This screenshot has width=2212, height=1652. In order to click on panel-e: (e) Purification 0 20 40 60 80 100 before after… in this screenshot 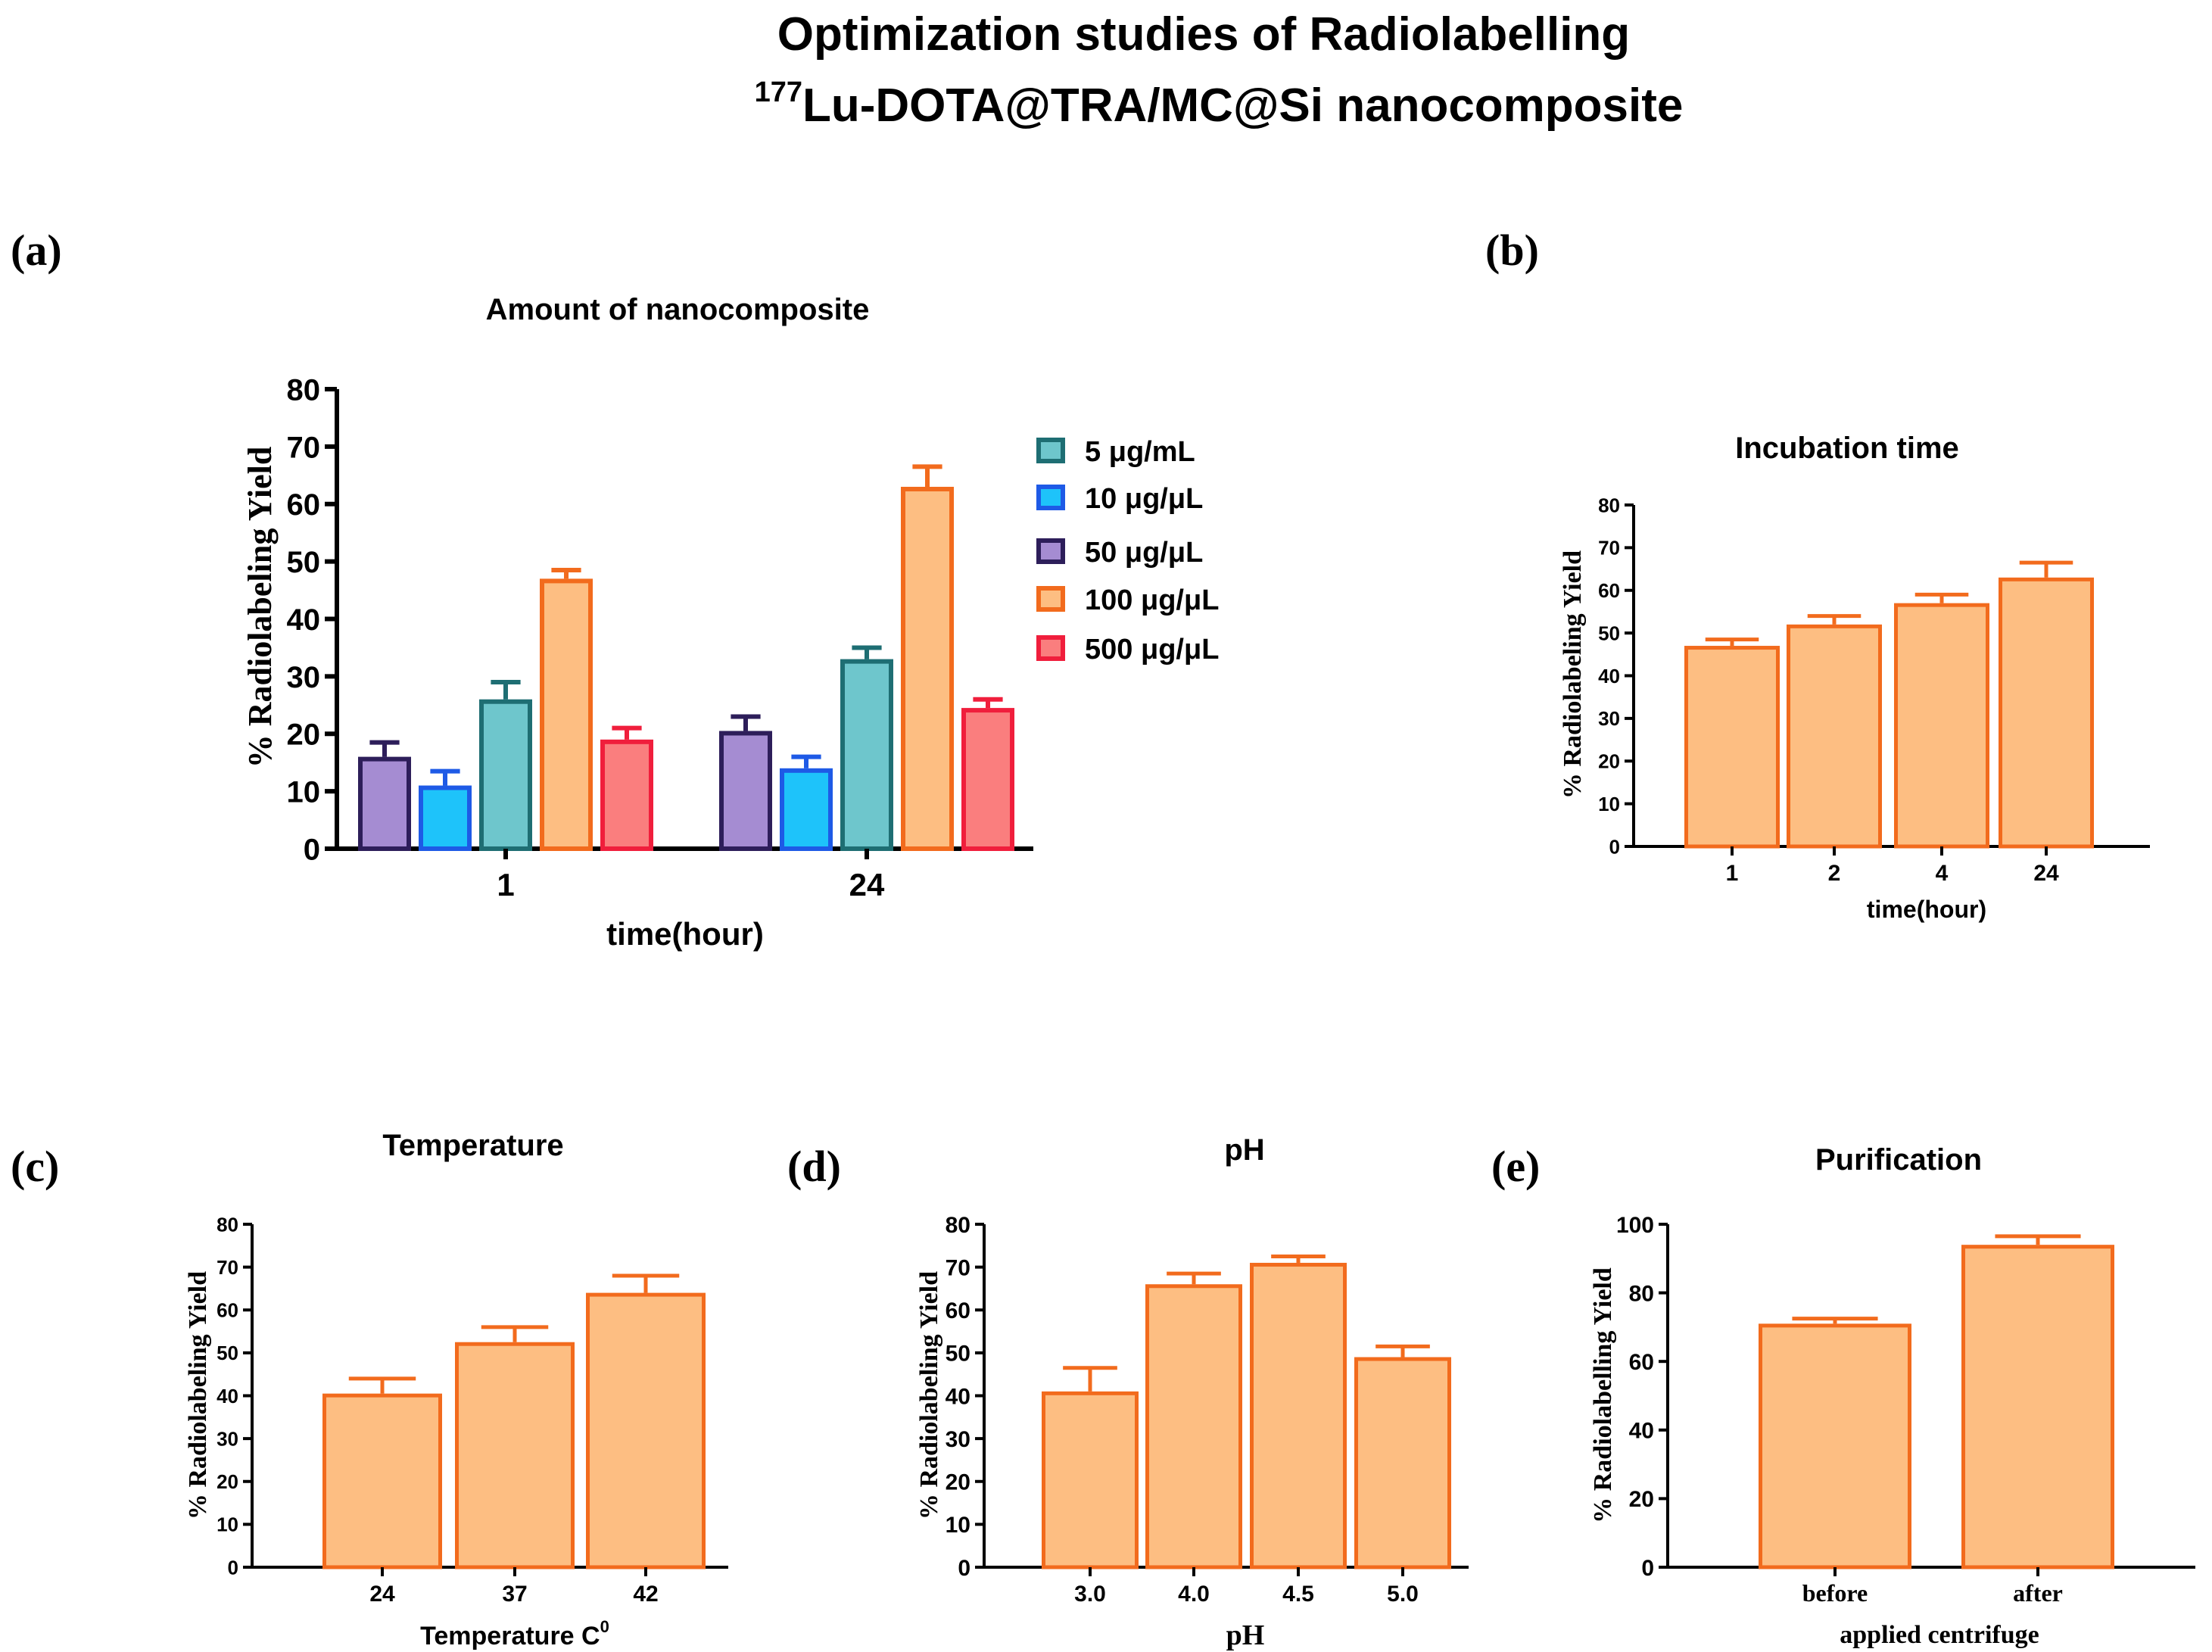, I will do `click(1843, 1395)`.